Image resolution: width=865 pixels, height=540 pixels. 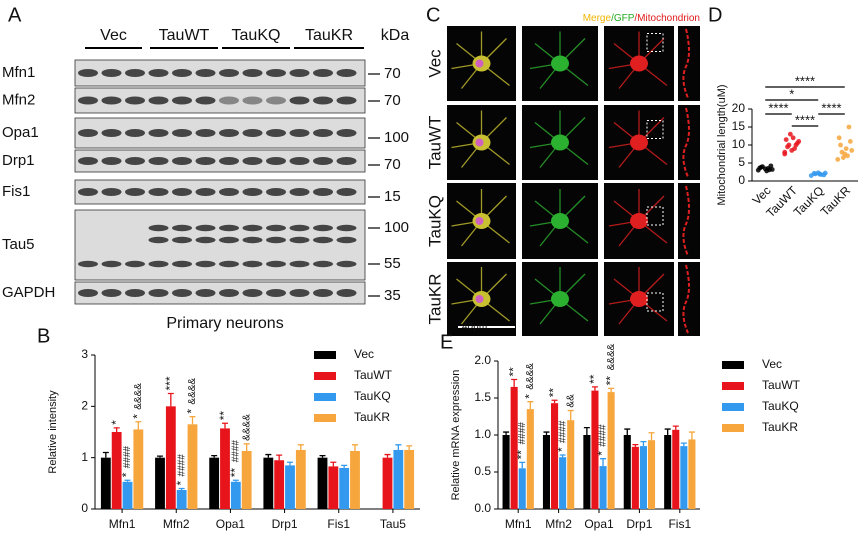 What do you see at coordinates (372, 396) in the screenshot?
I see `legend-label: TauKQ` at bounding box center [372, 396].